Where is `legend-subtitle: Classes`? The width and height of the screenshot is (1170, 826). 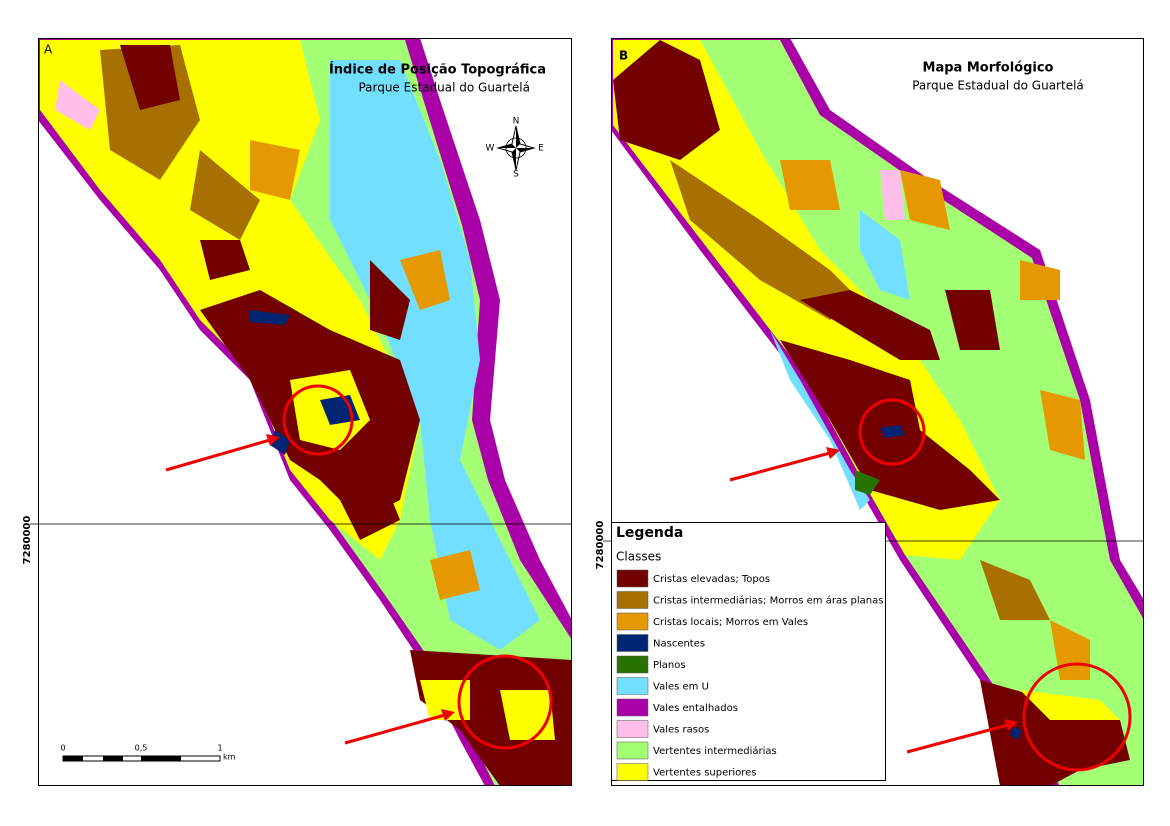 legend-subtitle: Classes is located at coordinates (638, 557).